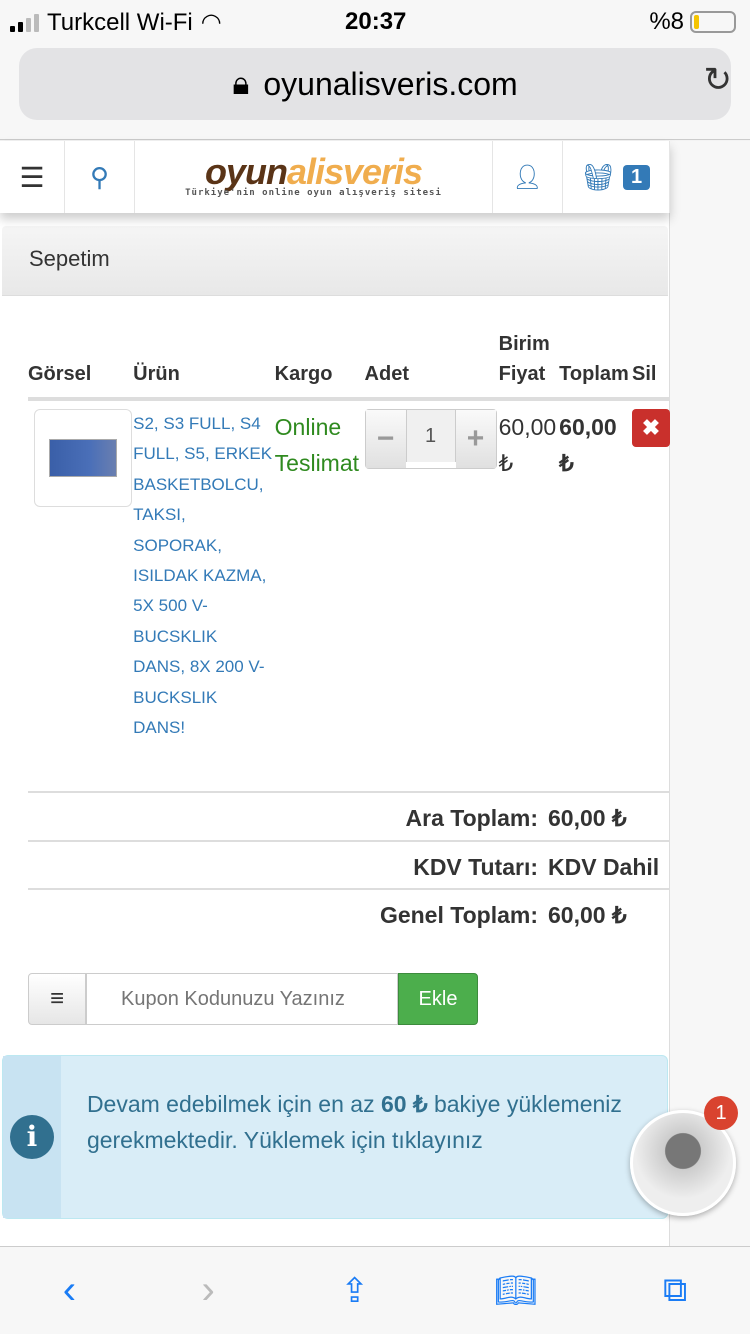 This screenshot has height=1334, width=750. Describe the element at coordinates (529, 365) in the screenshot. I see `col-header: Birim Fiyat` at that location.